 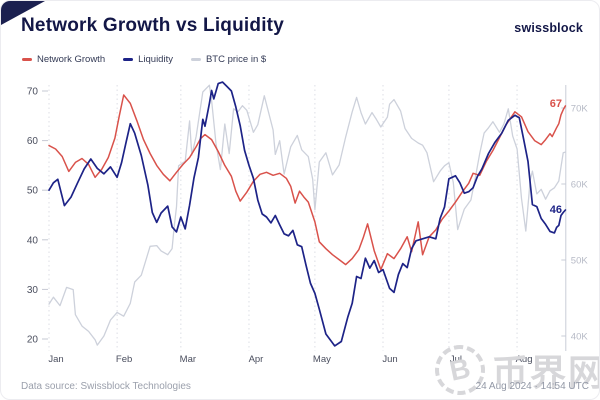 I want to click on btc-price-swatch-icon, so click(x=195, y=59).